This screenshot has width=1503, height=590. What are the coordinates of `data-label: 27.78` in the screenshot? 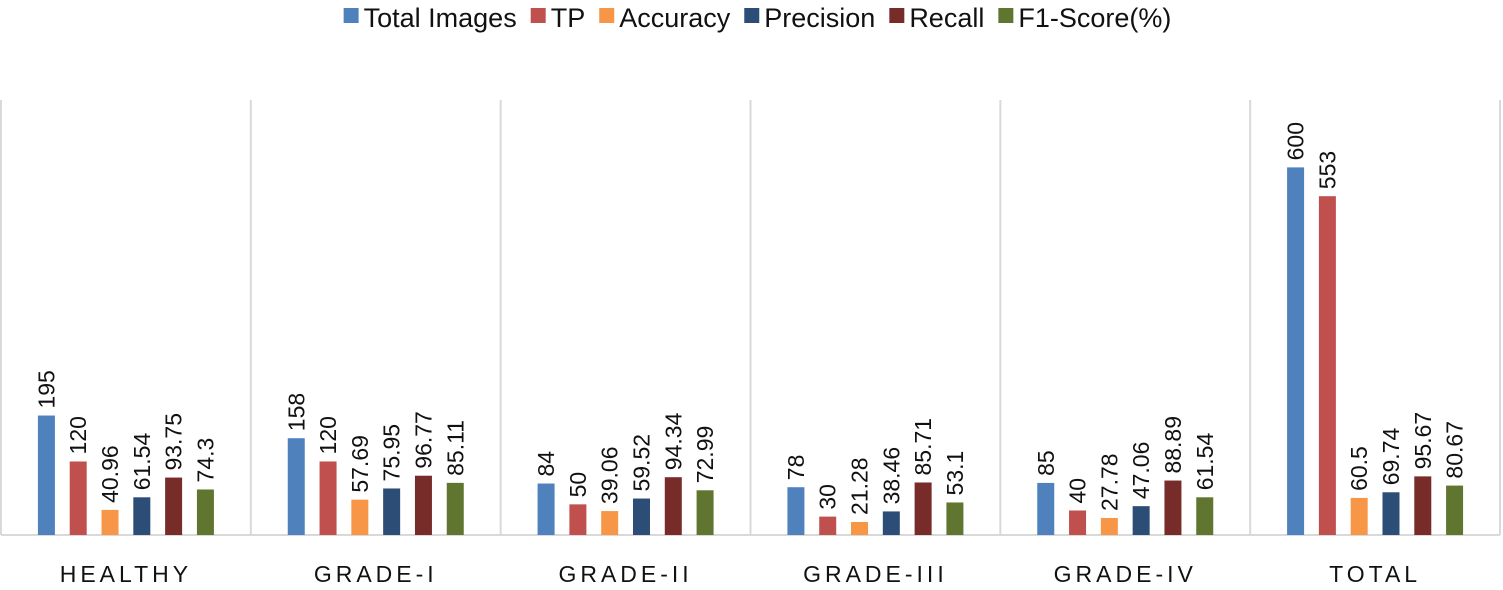 It's located at (1109, 482).